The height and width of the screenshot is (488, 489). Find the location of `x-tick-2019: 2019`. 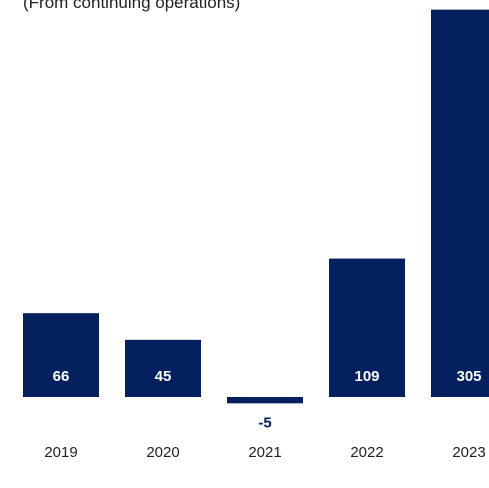

x-tick-2019: 2019 is located at coordinates (60, 452).